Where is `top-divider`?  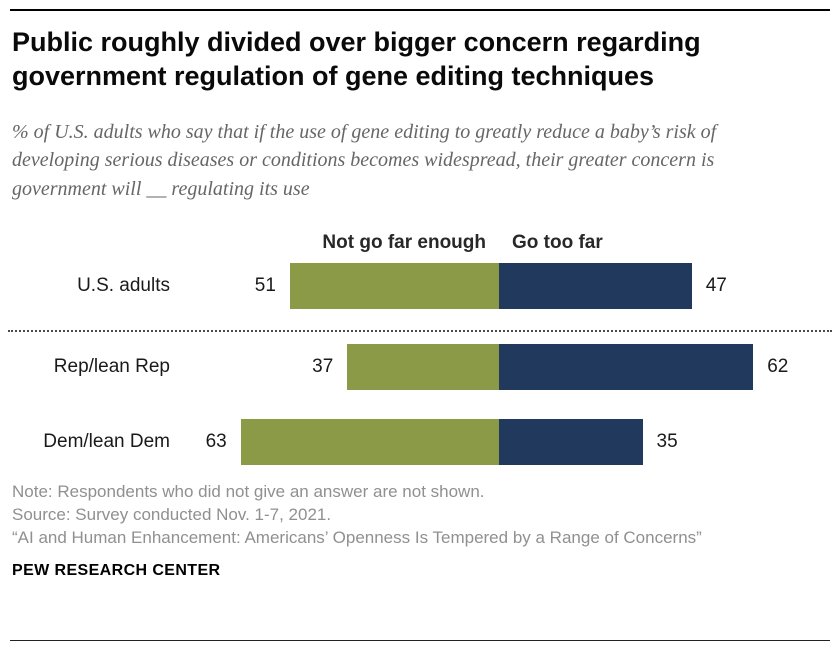 top-divider is located at coordinates (420, 10).